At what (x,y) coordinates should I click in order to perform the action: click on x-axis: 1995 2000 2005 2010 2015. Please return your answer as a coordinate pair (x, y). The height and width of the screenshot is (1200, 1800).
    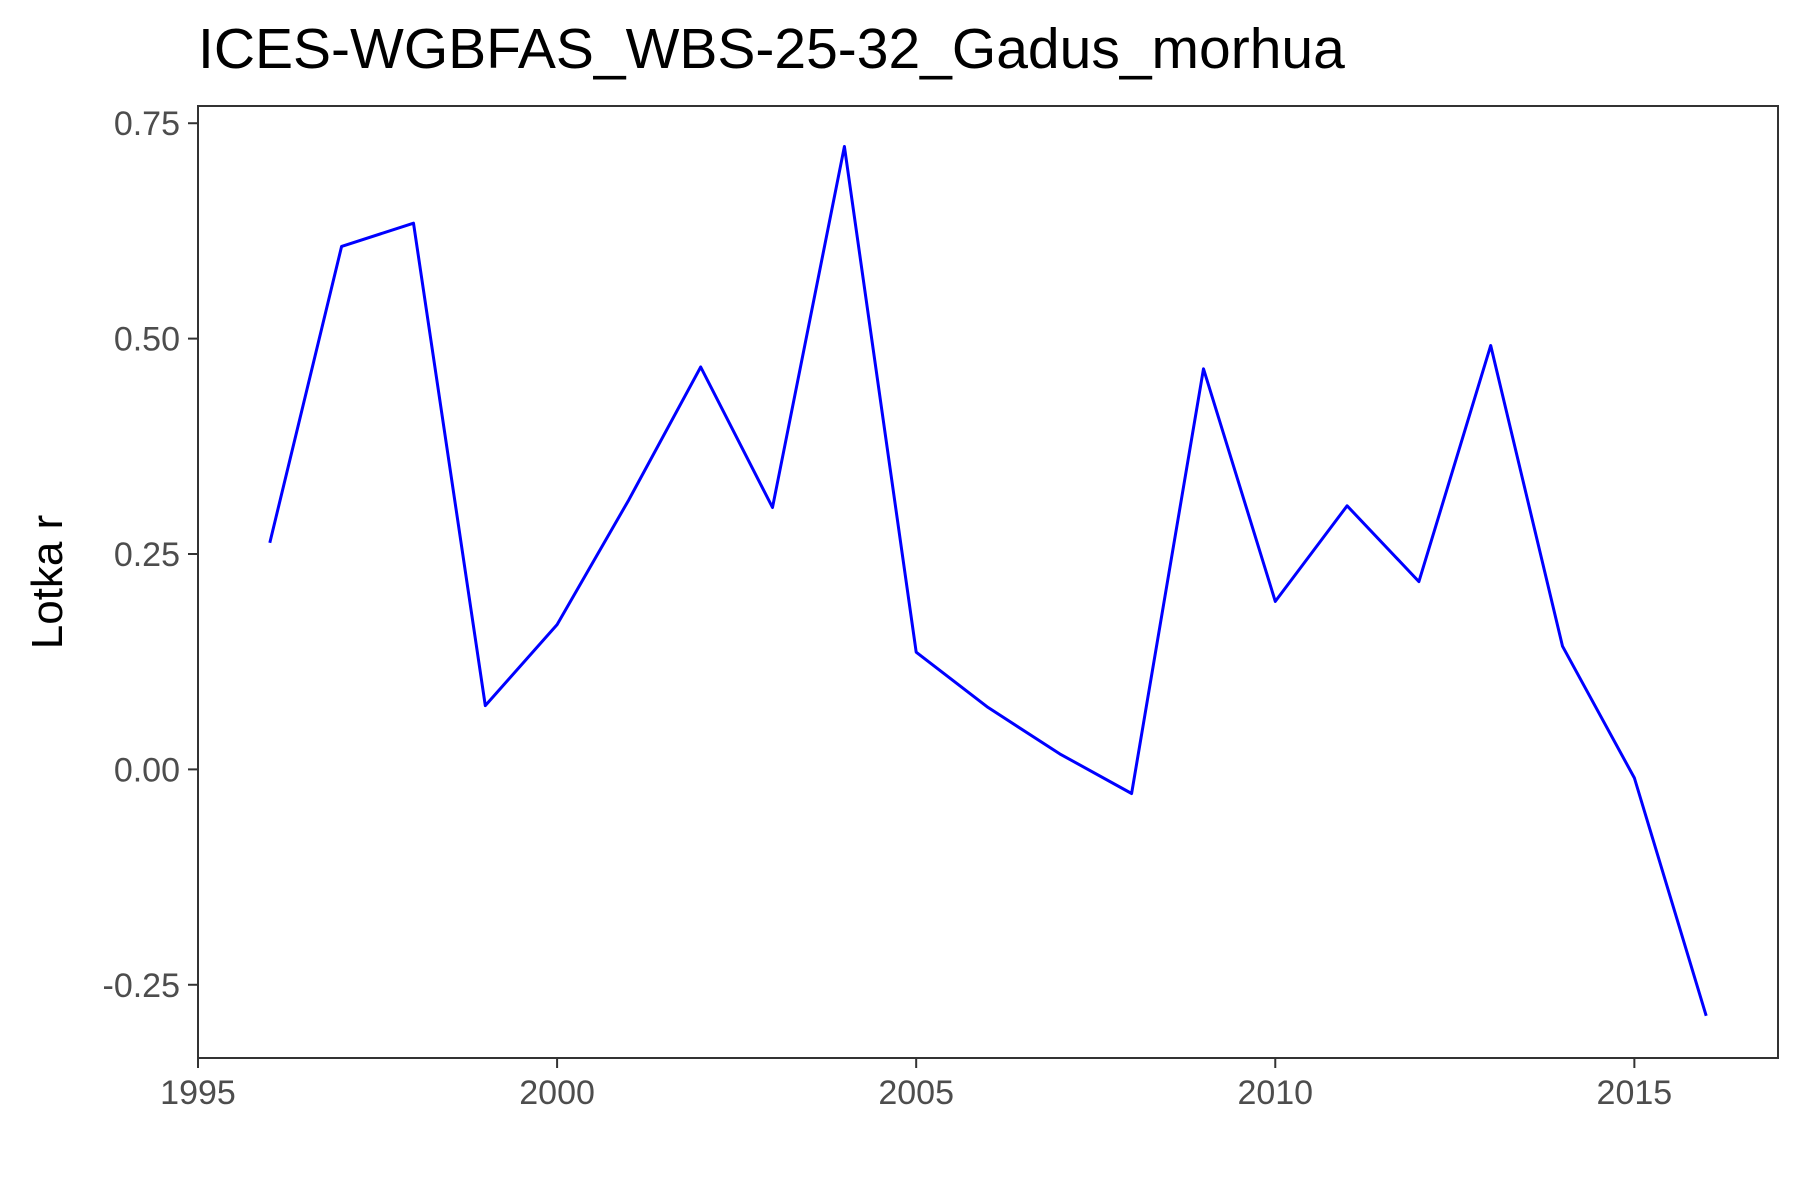
    Looking at the image, I should click on (916, 1085).